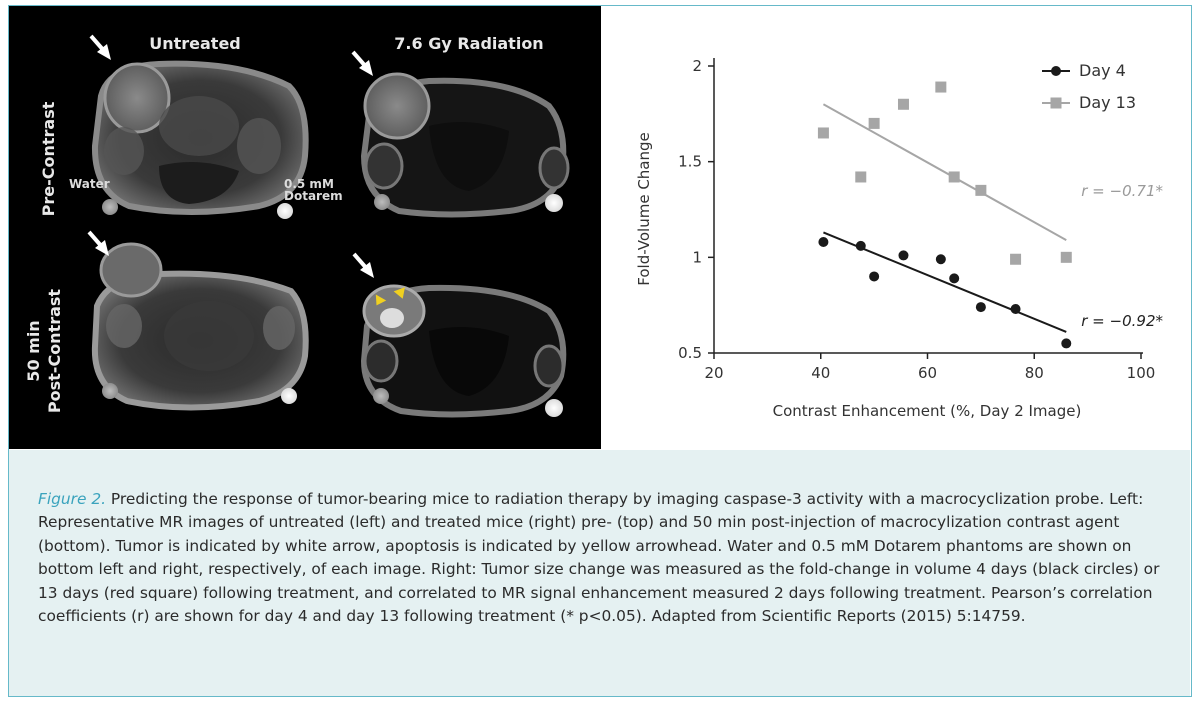  Describe the element at coordinates (54, 351) in the screenshot. I see `row-label-post-contrast-line2: Post-Contrast` at that location.